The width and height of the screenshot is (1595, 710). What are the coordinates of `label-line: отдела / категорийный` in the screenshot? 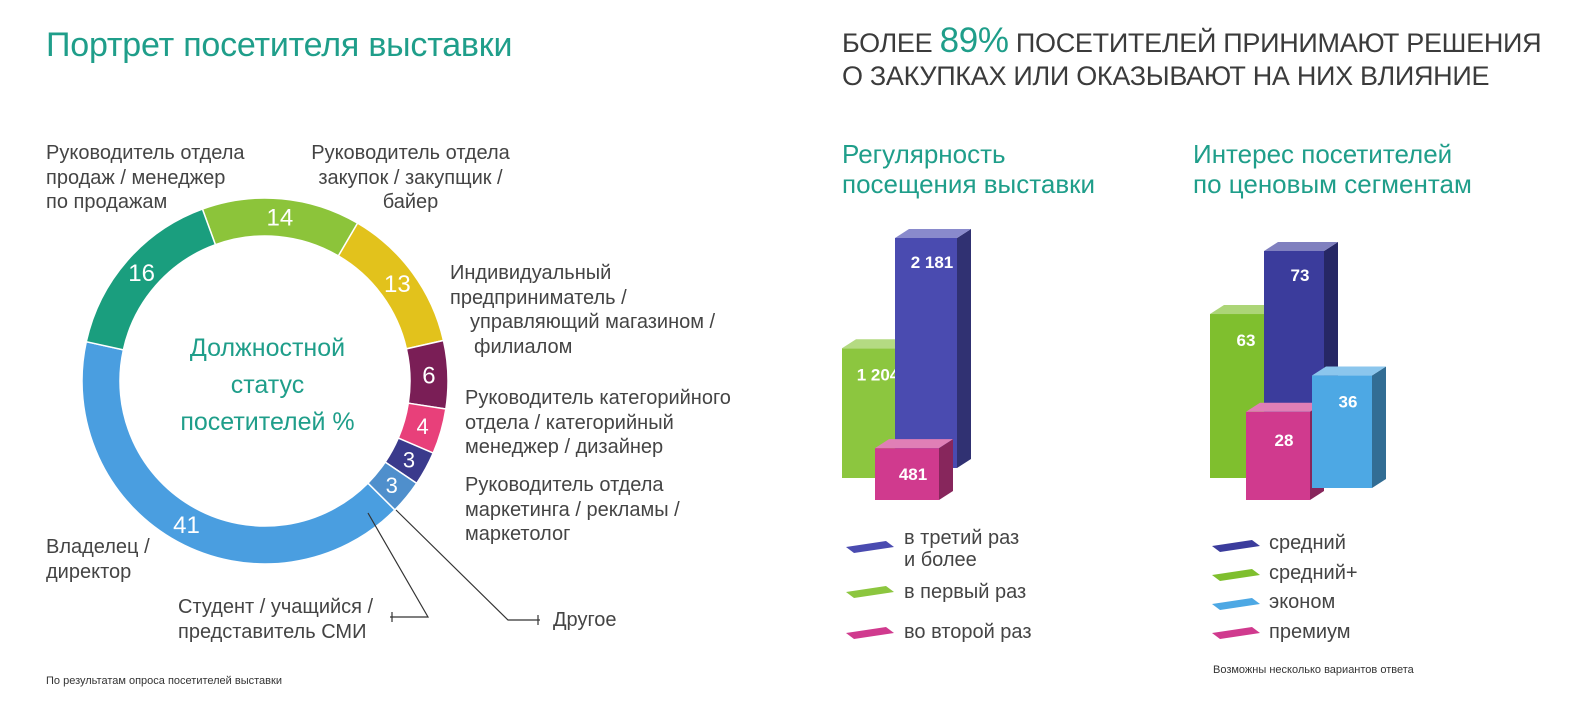 It's located at (569, 422).